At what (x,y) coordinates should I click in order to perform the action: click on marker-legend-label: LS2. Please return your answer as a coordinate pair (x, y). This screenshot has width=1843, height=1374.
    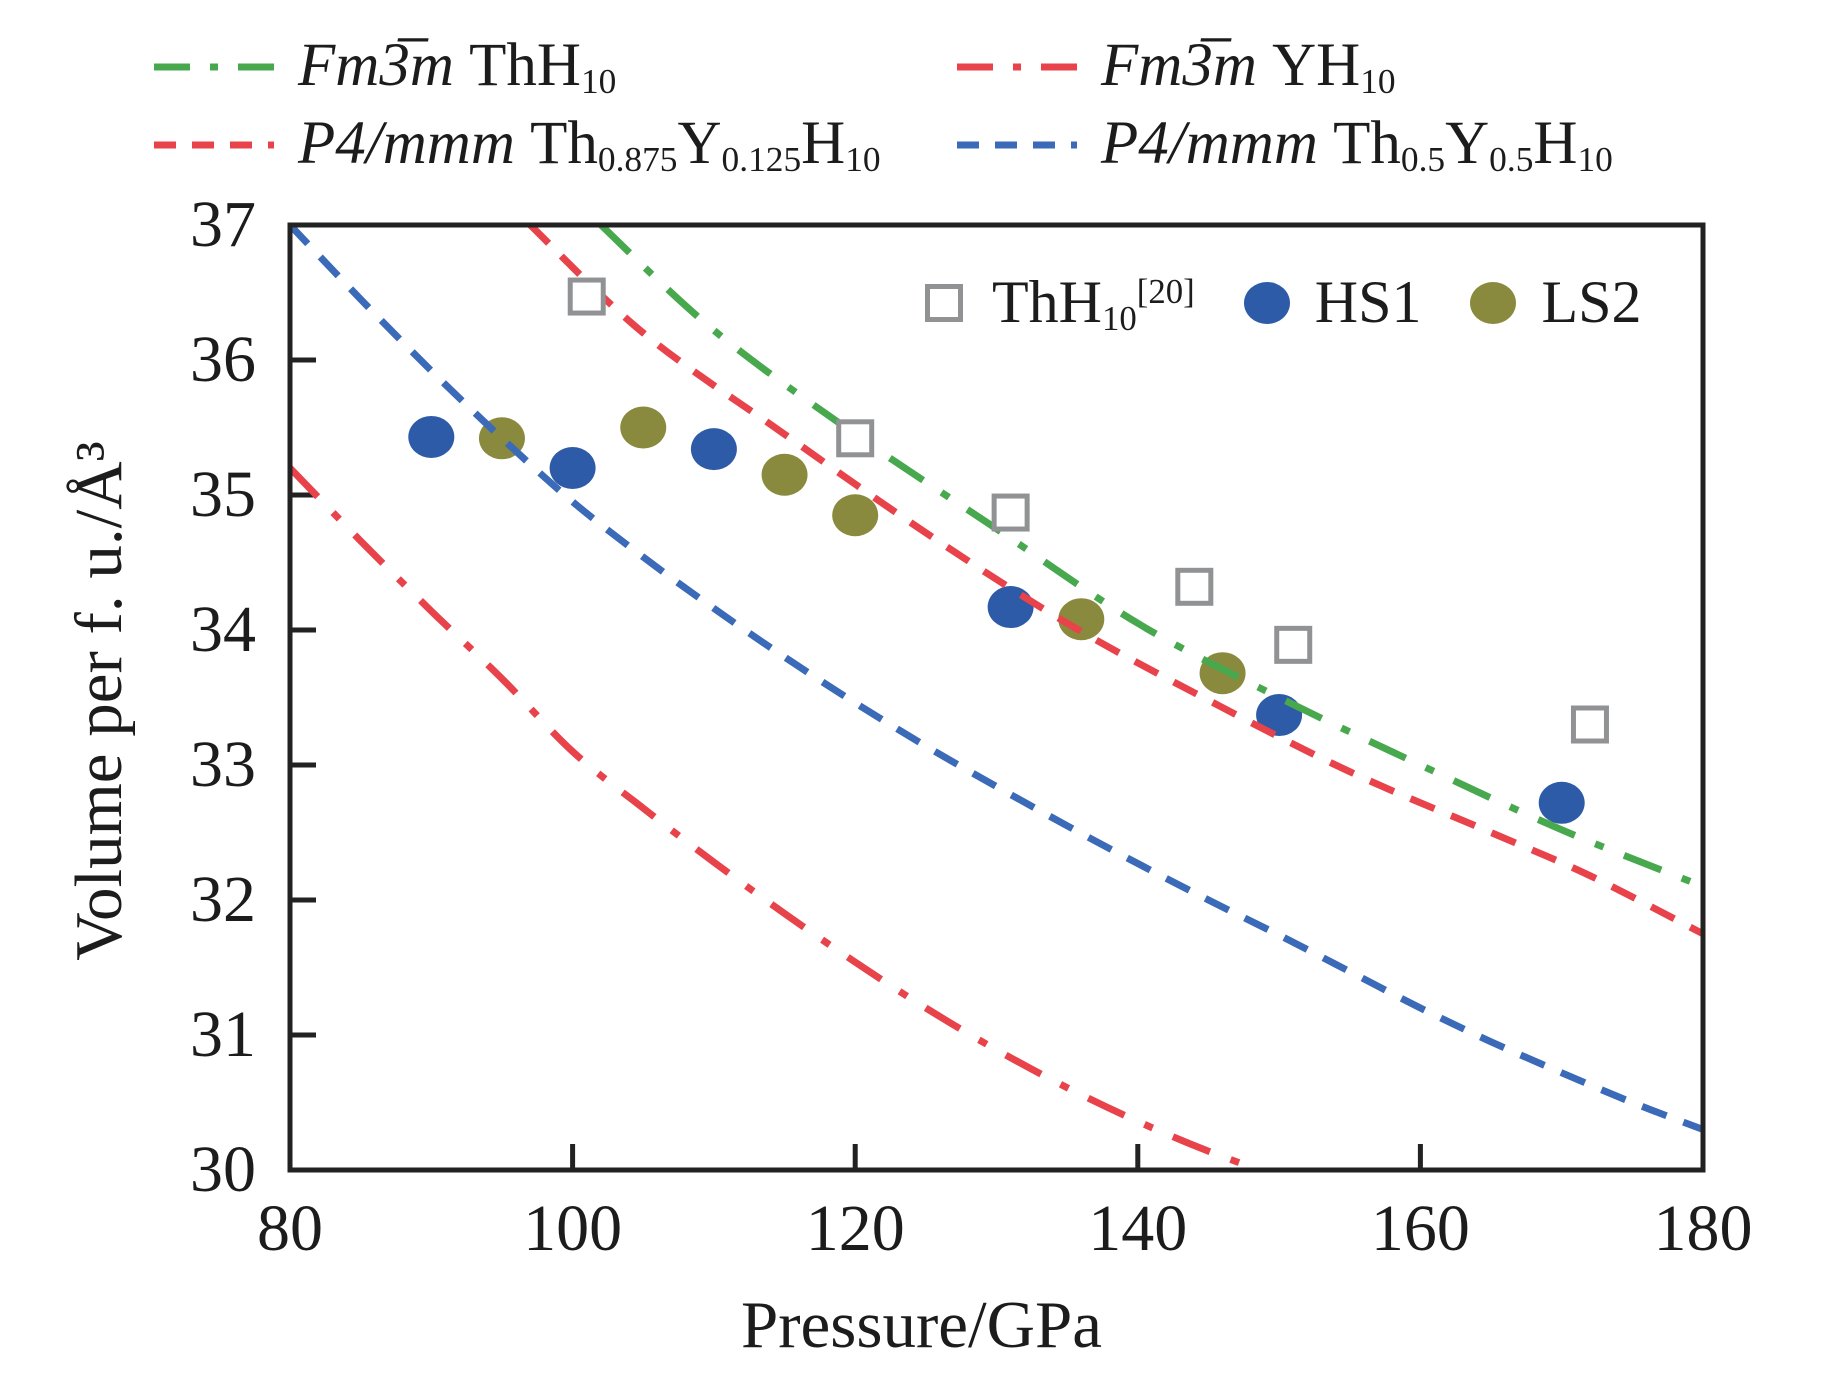
    Looking at the image, I should click on (1591, 302).